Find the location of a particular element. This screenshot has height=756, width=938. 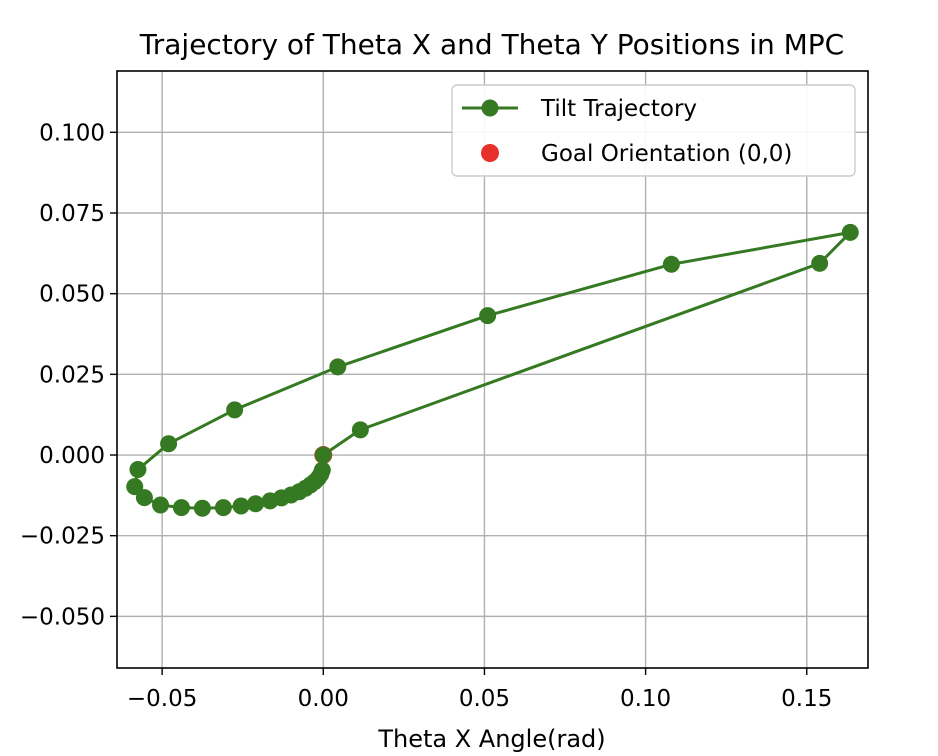

y-tick-label: −0.025 is located at coordinates (62, 537).